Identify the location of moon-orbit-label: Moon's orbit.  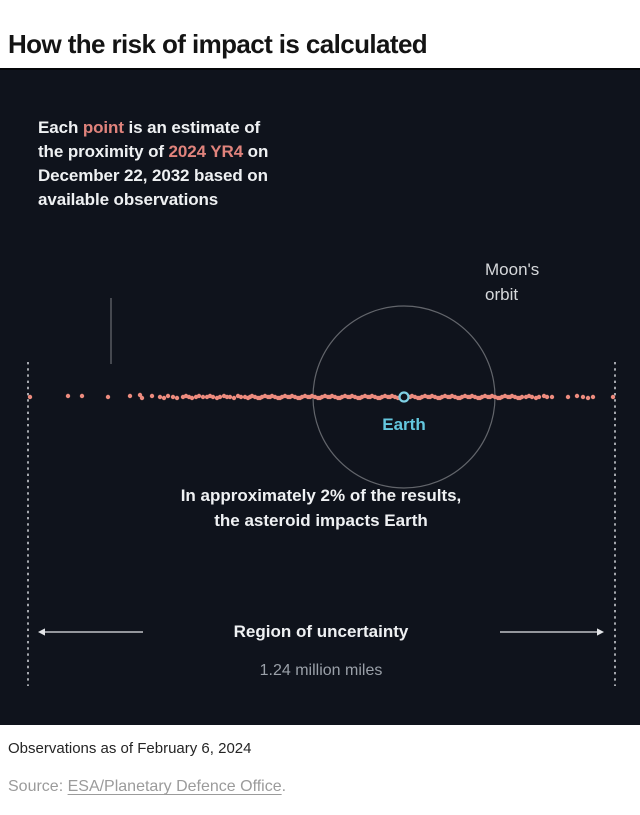
(512, 282).